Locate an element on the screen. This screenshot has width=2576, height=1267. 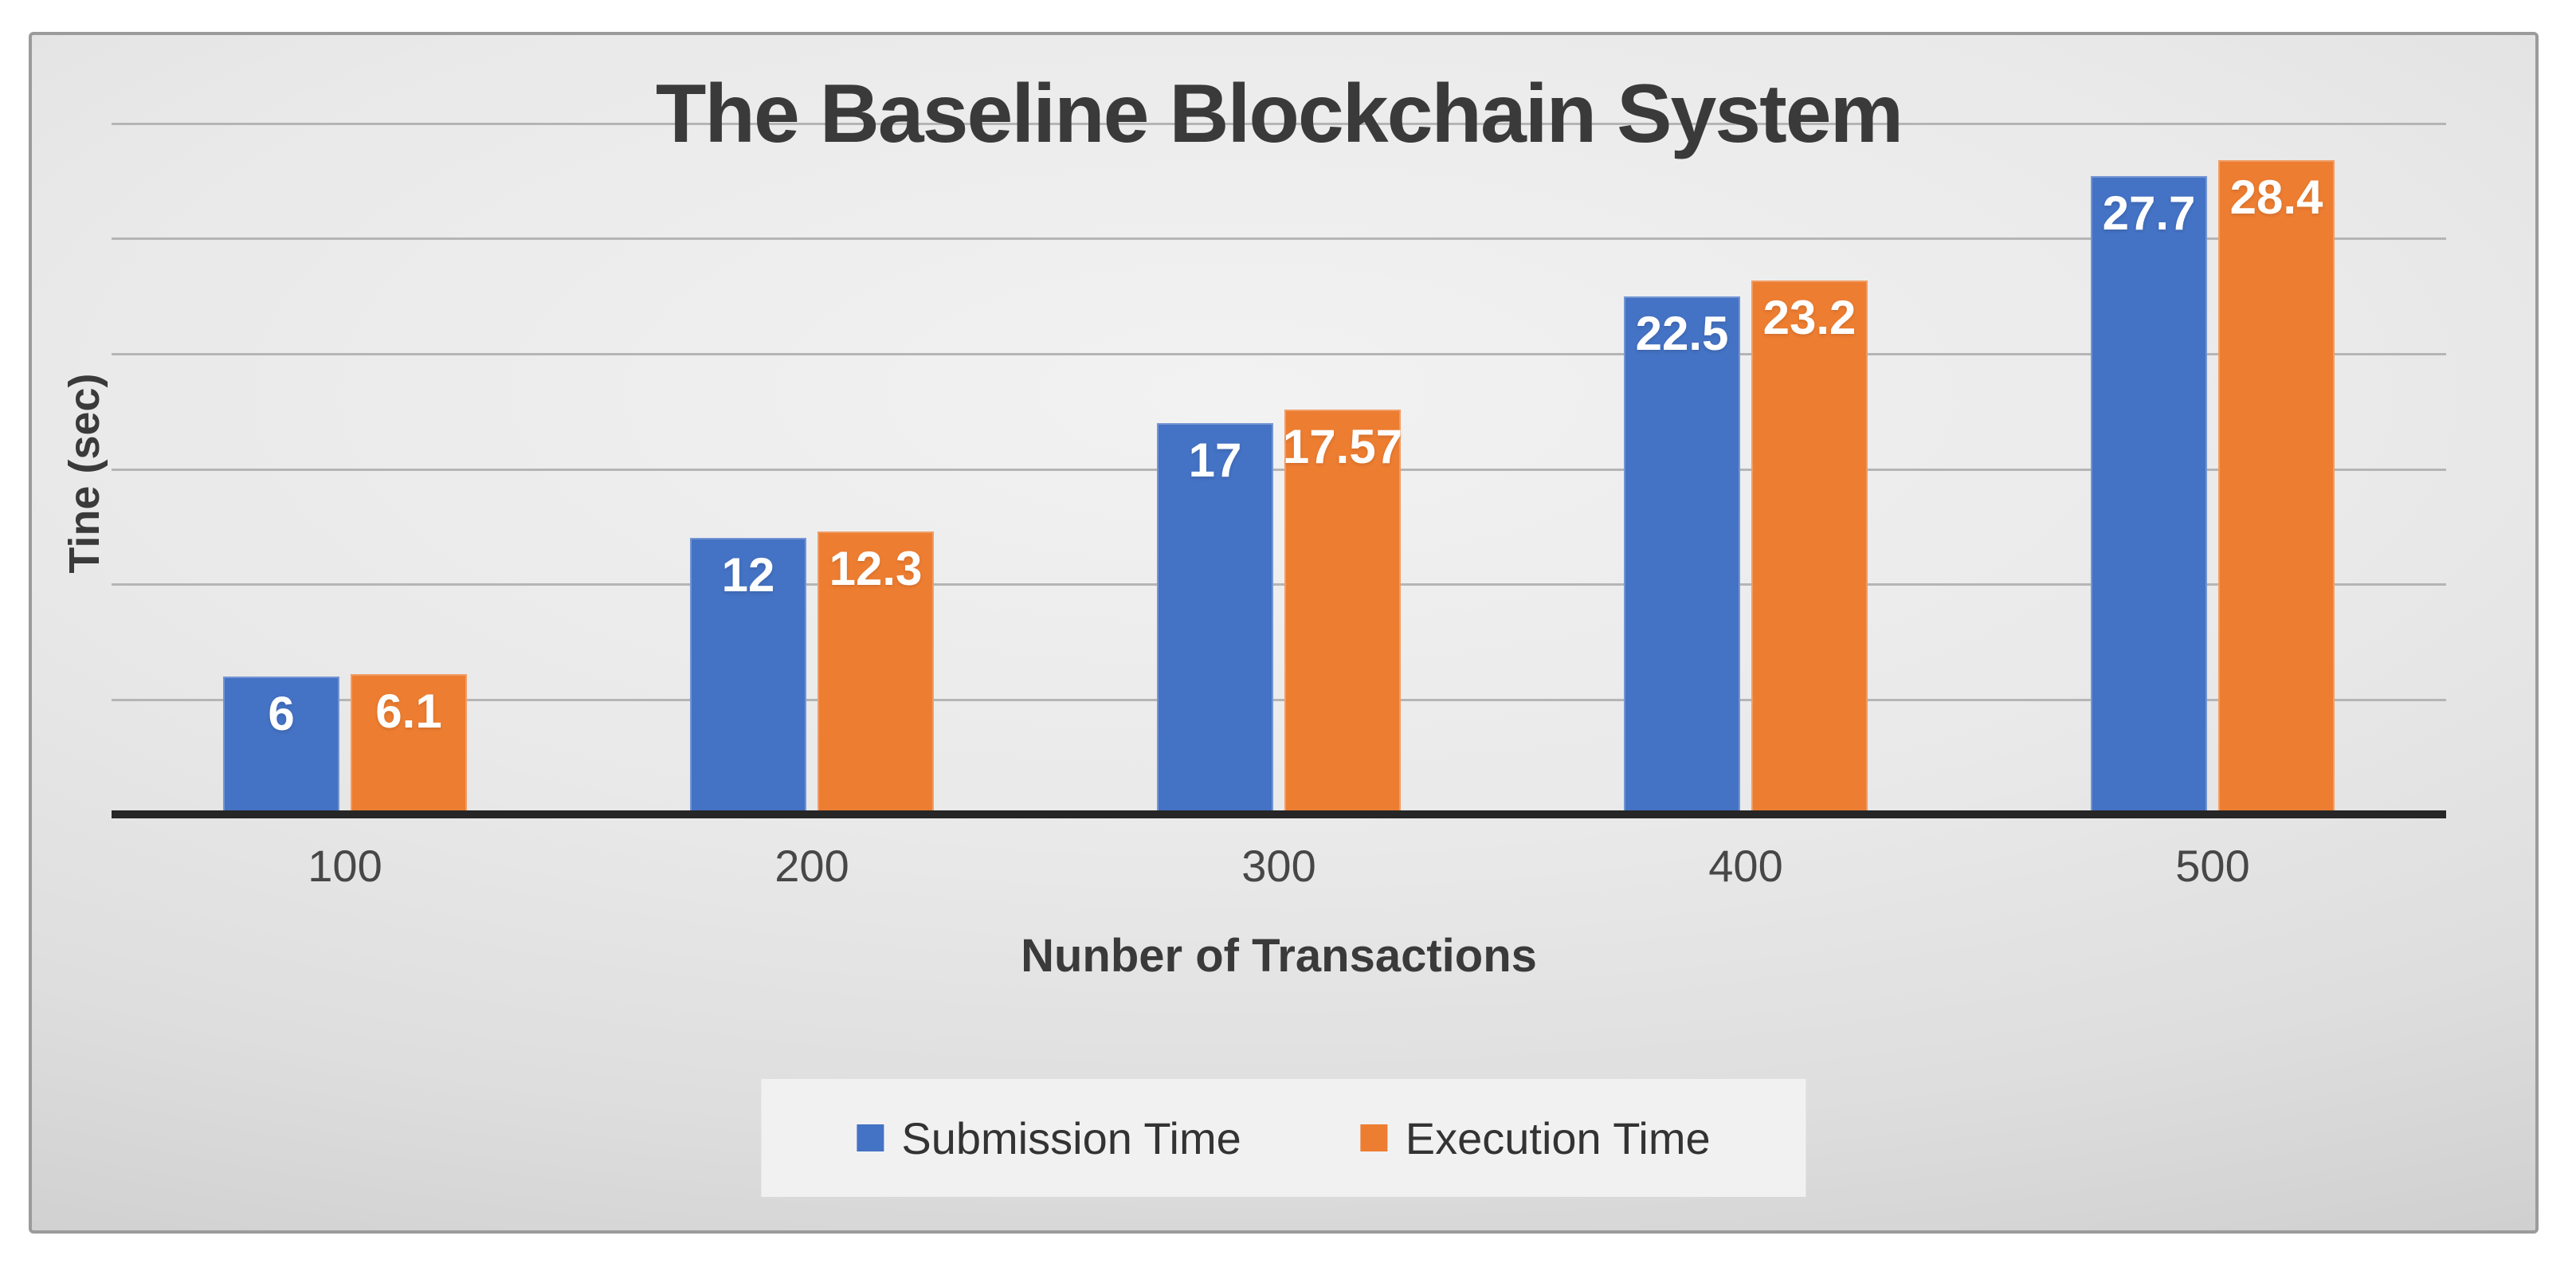
bar-submission-time-300: 17 is located at coordinates (1215, 618).